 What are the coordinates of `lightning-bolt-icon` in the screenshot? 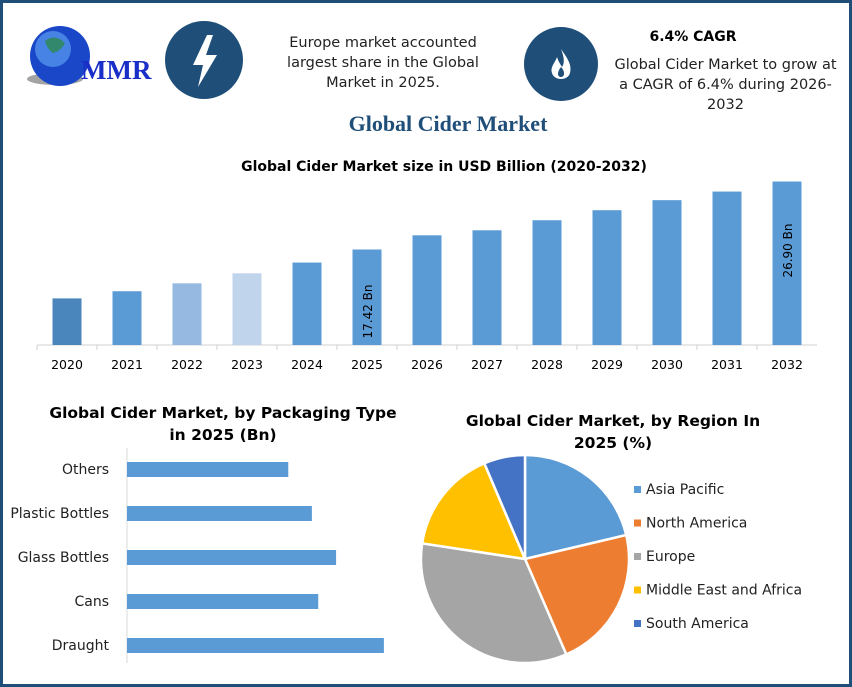 It's located at (204, 60).